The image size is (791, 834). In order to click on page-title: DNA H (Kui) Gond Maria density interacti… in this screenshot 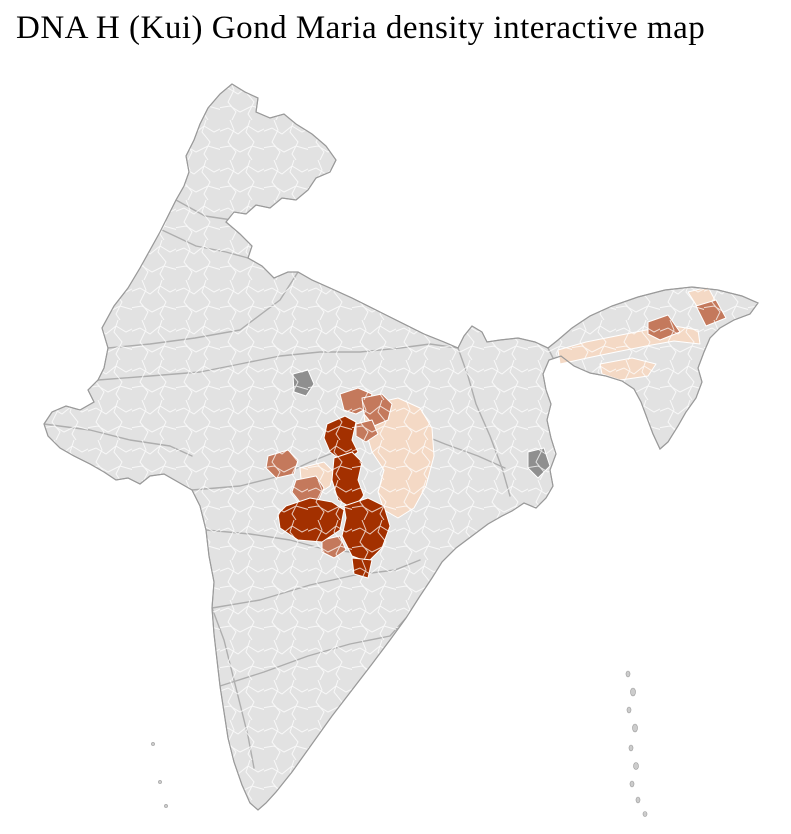, I will do `click(361, 28)`.